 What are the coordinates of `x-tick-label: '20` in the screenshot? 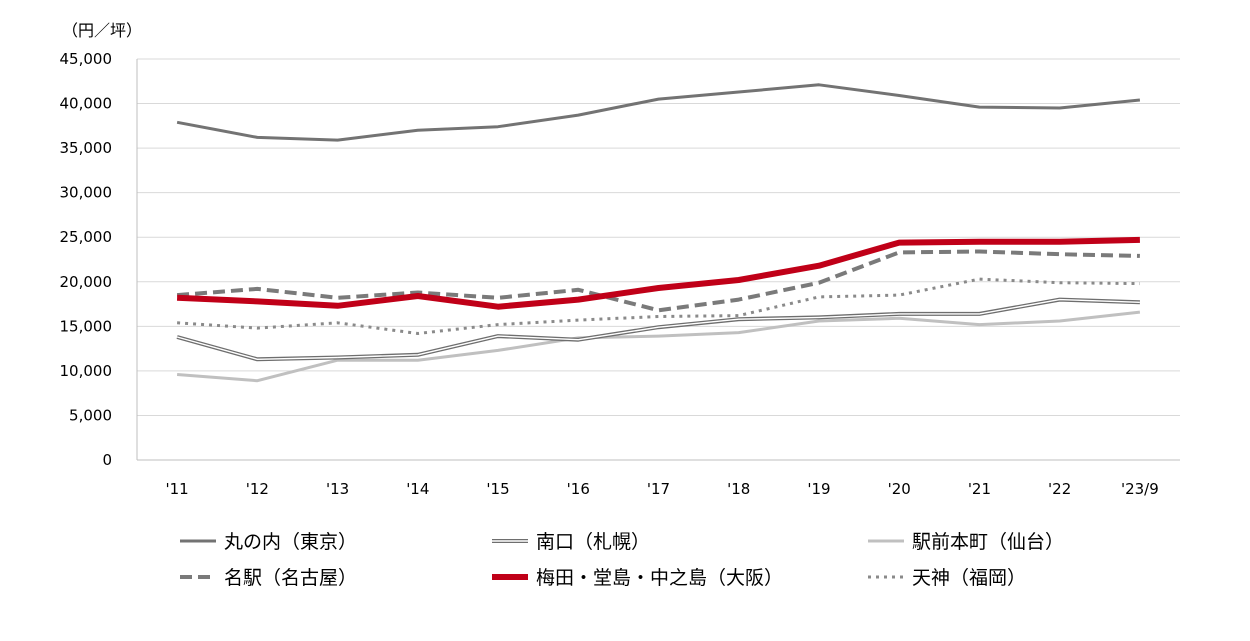 It's located at (899, 489).